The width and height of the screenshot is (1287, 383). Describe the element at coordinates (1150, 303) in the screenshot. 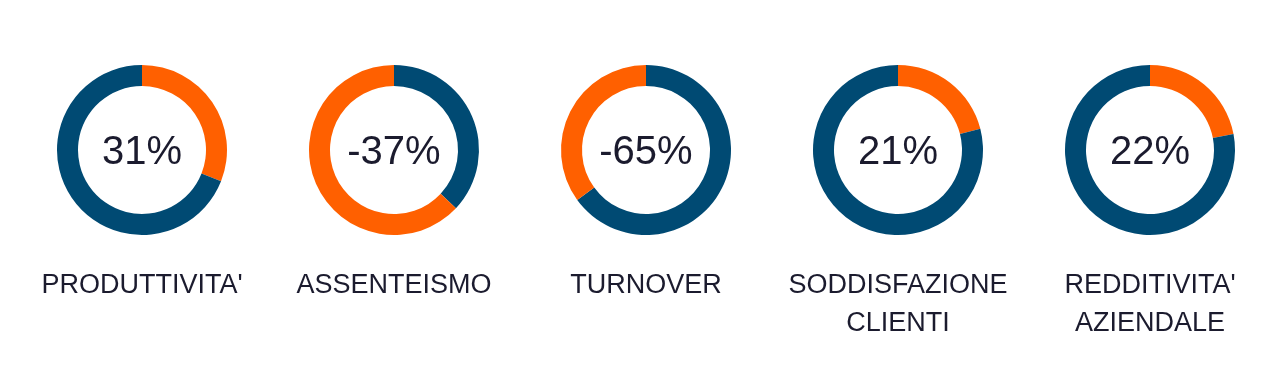

I see `text: REDDITIVITA' AZIENDALE` at that location.